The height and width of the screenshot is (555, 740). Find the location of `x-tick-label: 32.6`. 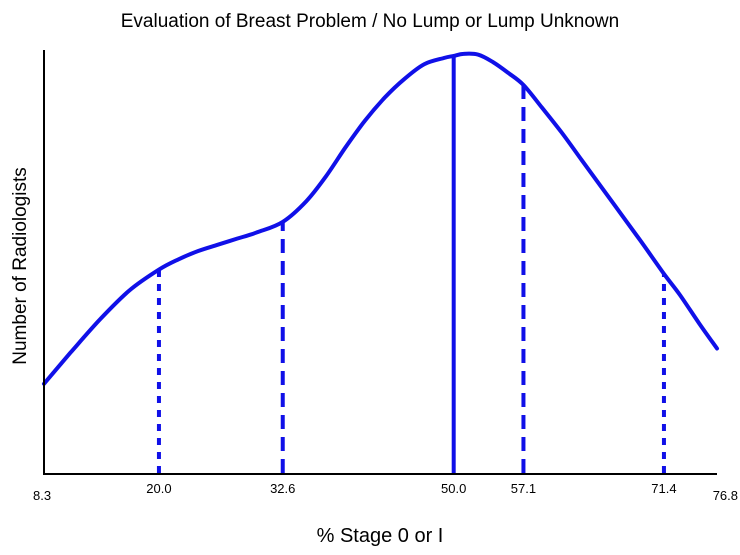

x-tick-label: 32.6 is located at coordinates (282, 488).